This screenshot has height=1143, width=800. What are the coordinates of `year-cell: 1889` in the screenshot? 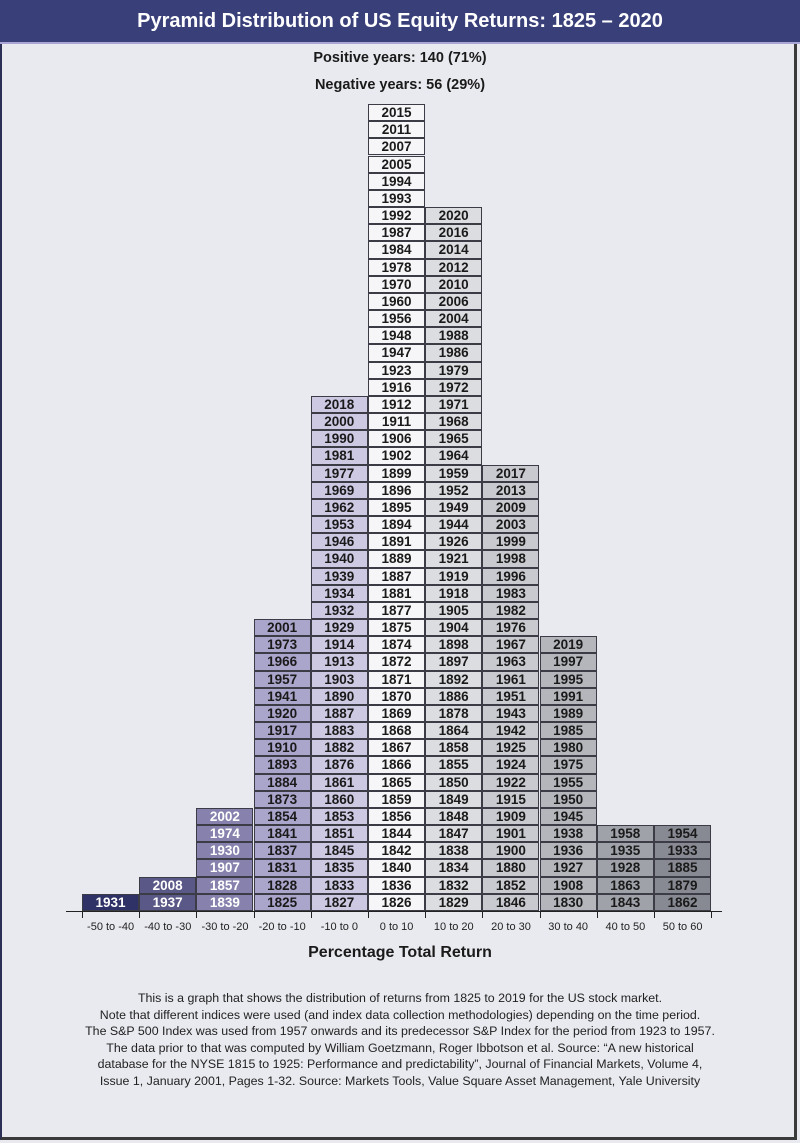 It's located at (396, 559).